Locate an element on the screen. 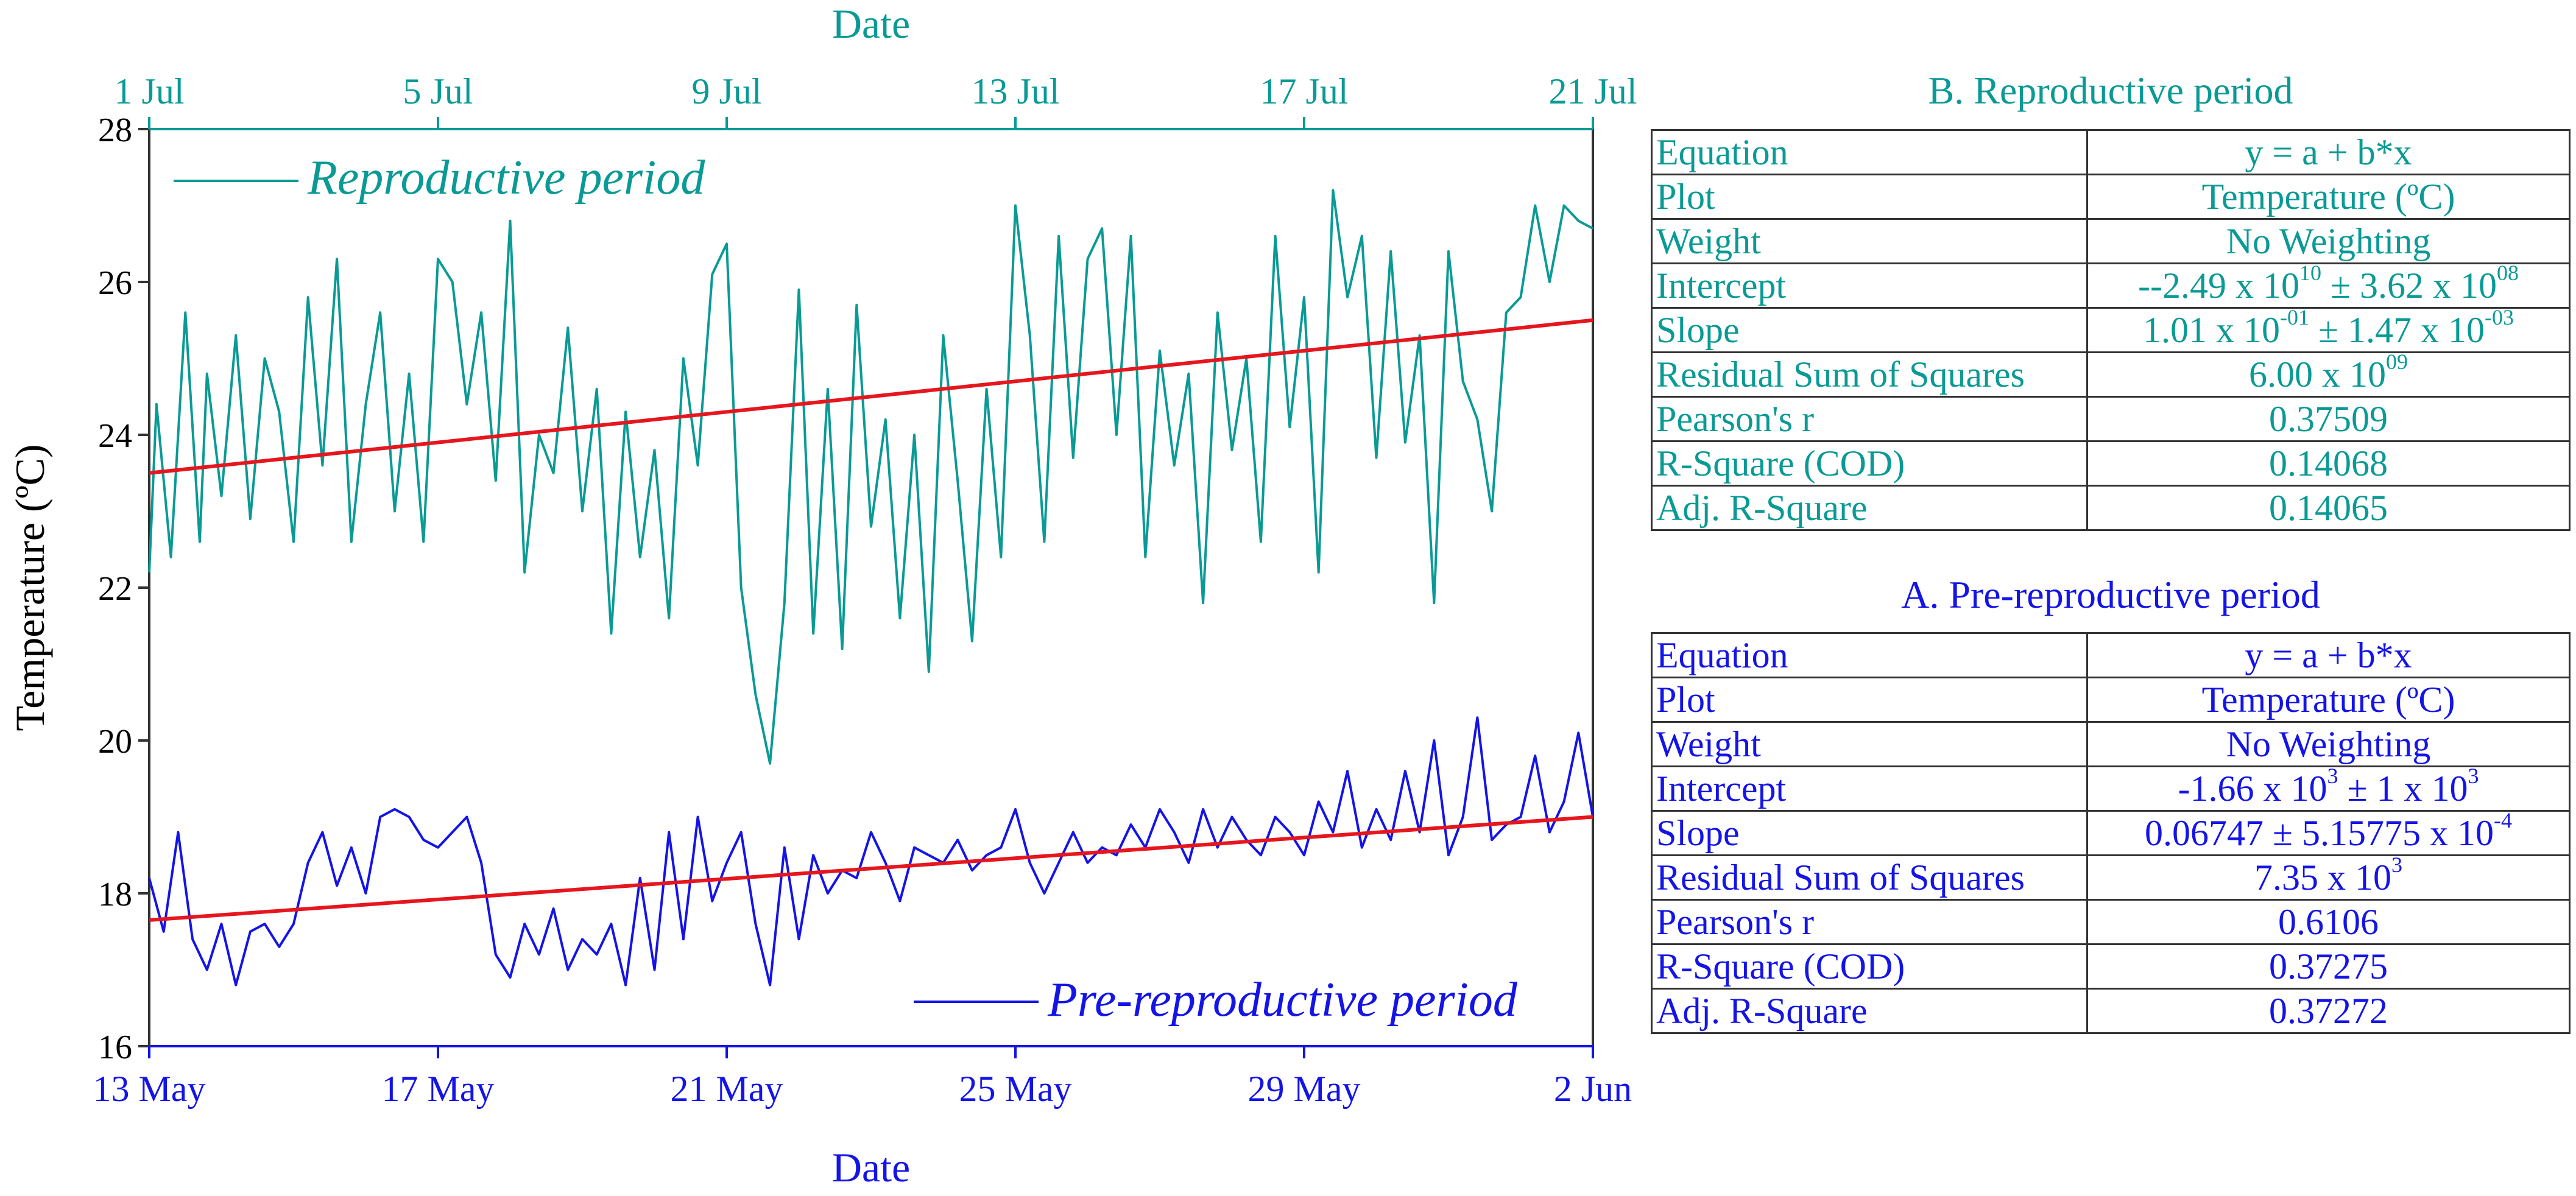  table-row: Adj. R-Square 0.37272 is located at coordinates (2111, 1011).